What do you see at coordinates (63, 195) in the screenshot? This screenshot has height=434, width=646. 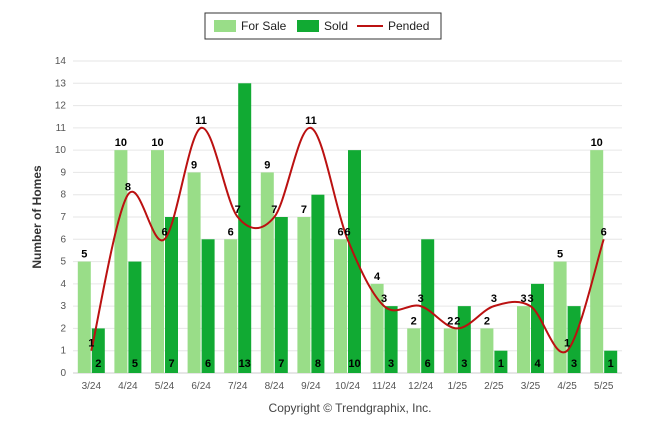 I see `y-tick-label-8: 8` at bounding box center [63, 195].